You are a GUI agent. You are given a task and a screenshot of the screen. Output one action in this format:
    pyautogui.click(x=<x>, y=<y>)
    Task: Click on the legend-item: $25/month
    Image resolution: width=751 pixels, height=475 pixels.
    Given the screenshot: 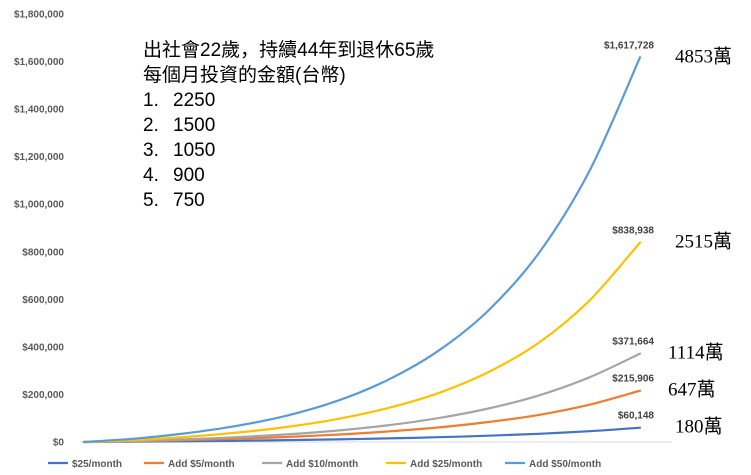 What is the action you would take?
    pyautogui.click(x=85, y=464)
    